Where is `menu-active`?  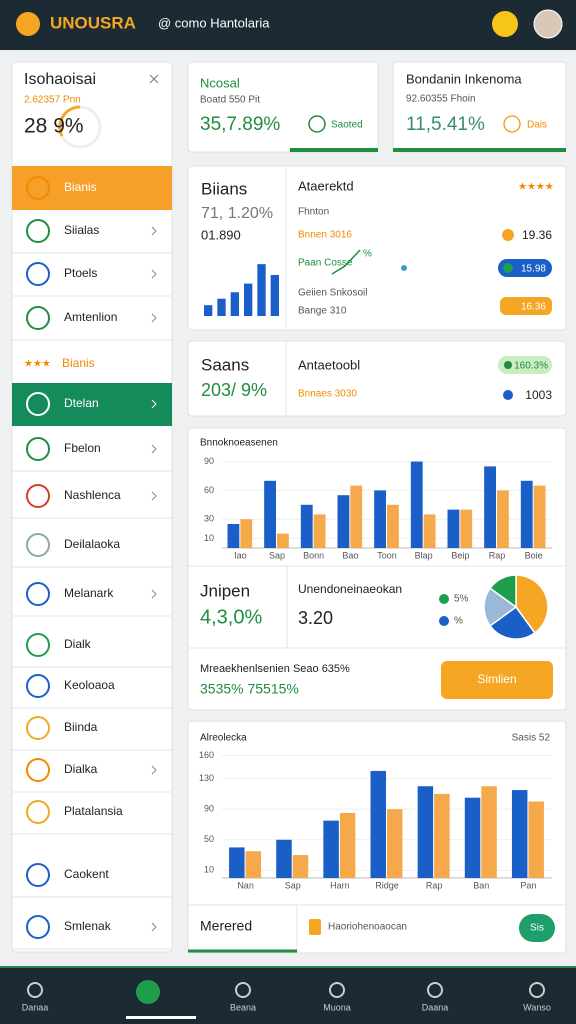
menu-active is located at coordinates (92, 404).